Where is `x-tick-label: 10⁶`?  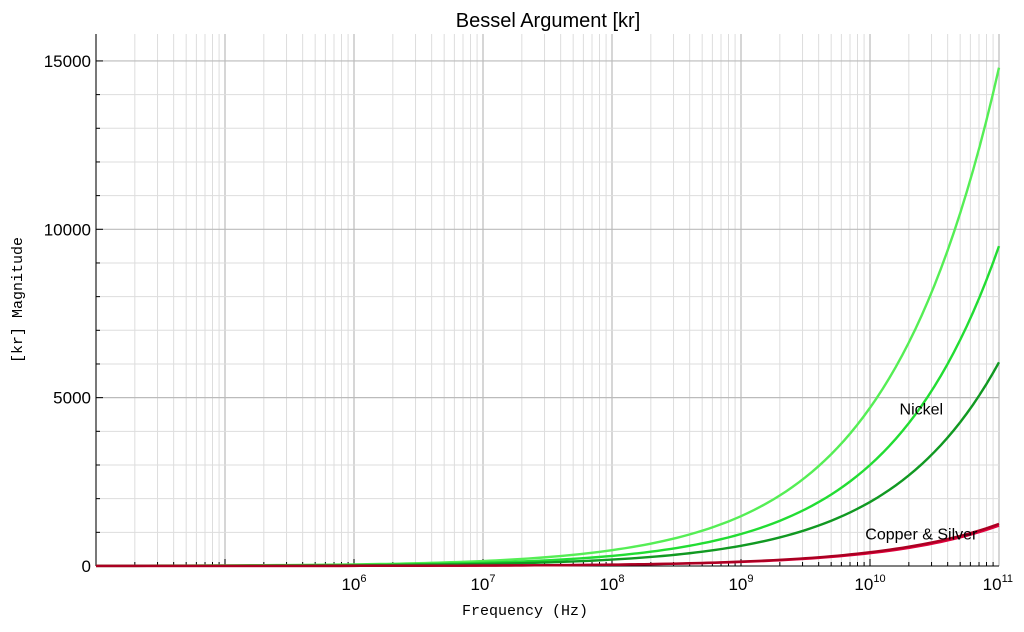 x-tick-label: 10⁶ is located at coordinates (353, 583).